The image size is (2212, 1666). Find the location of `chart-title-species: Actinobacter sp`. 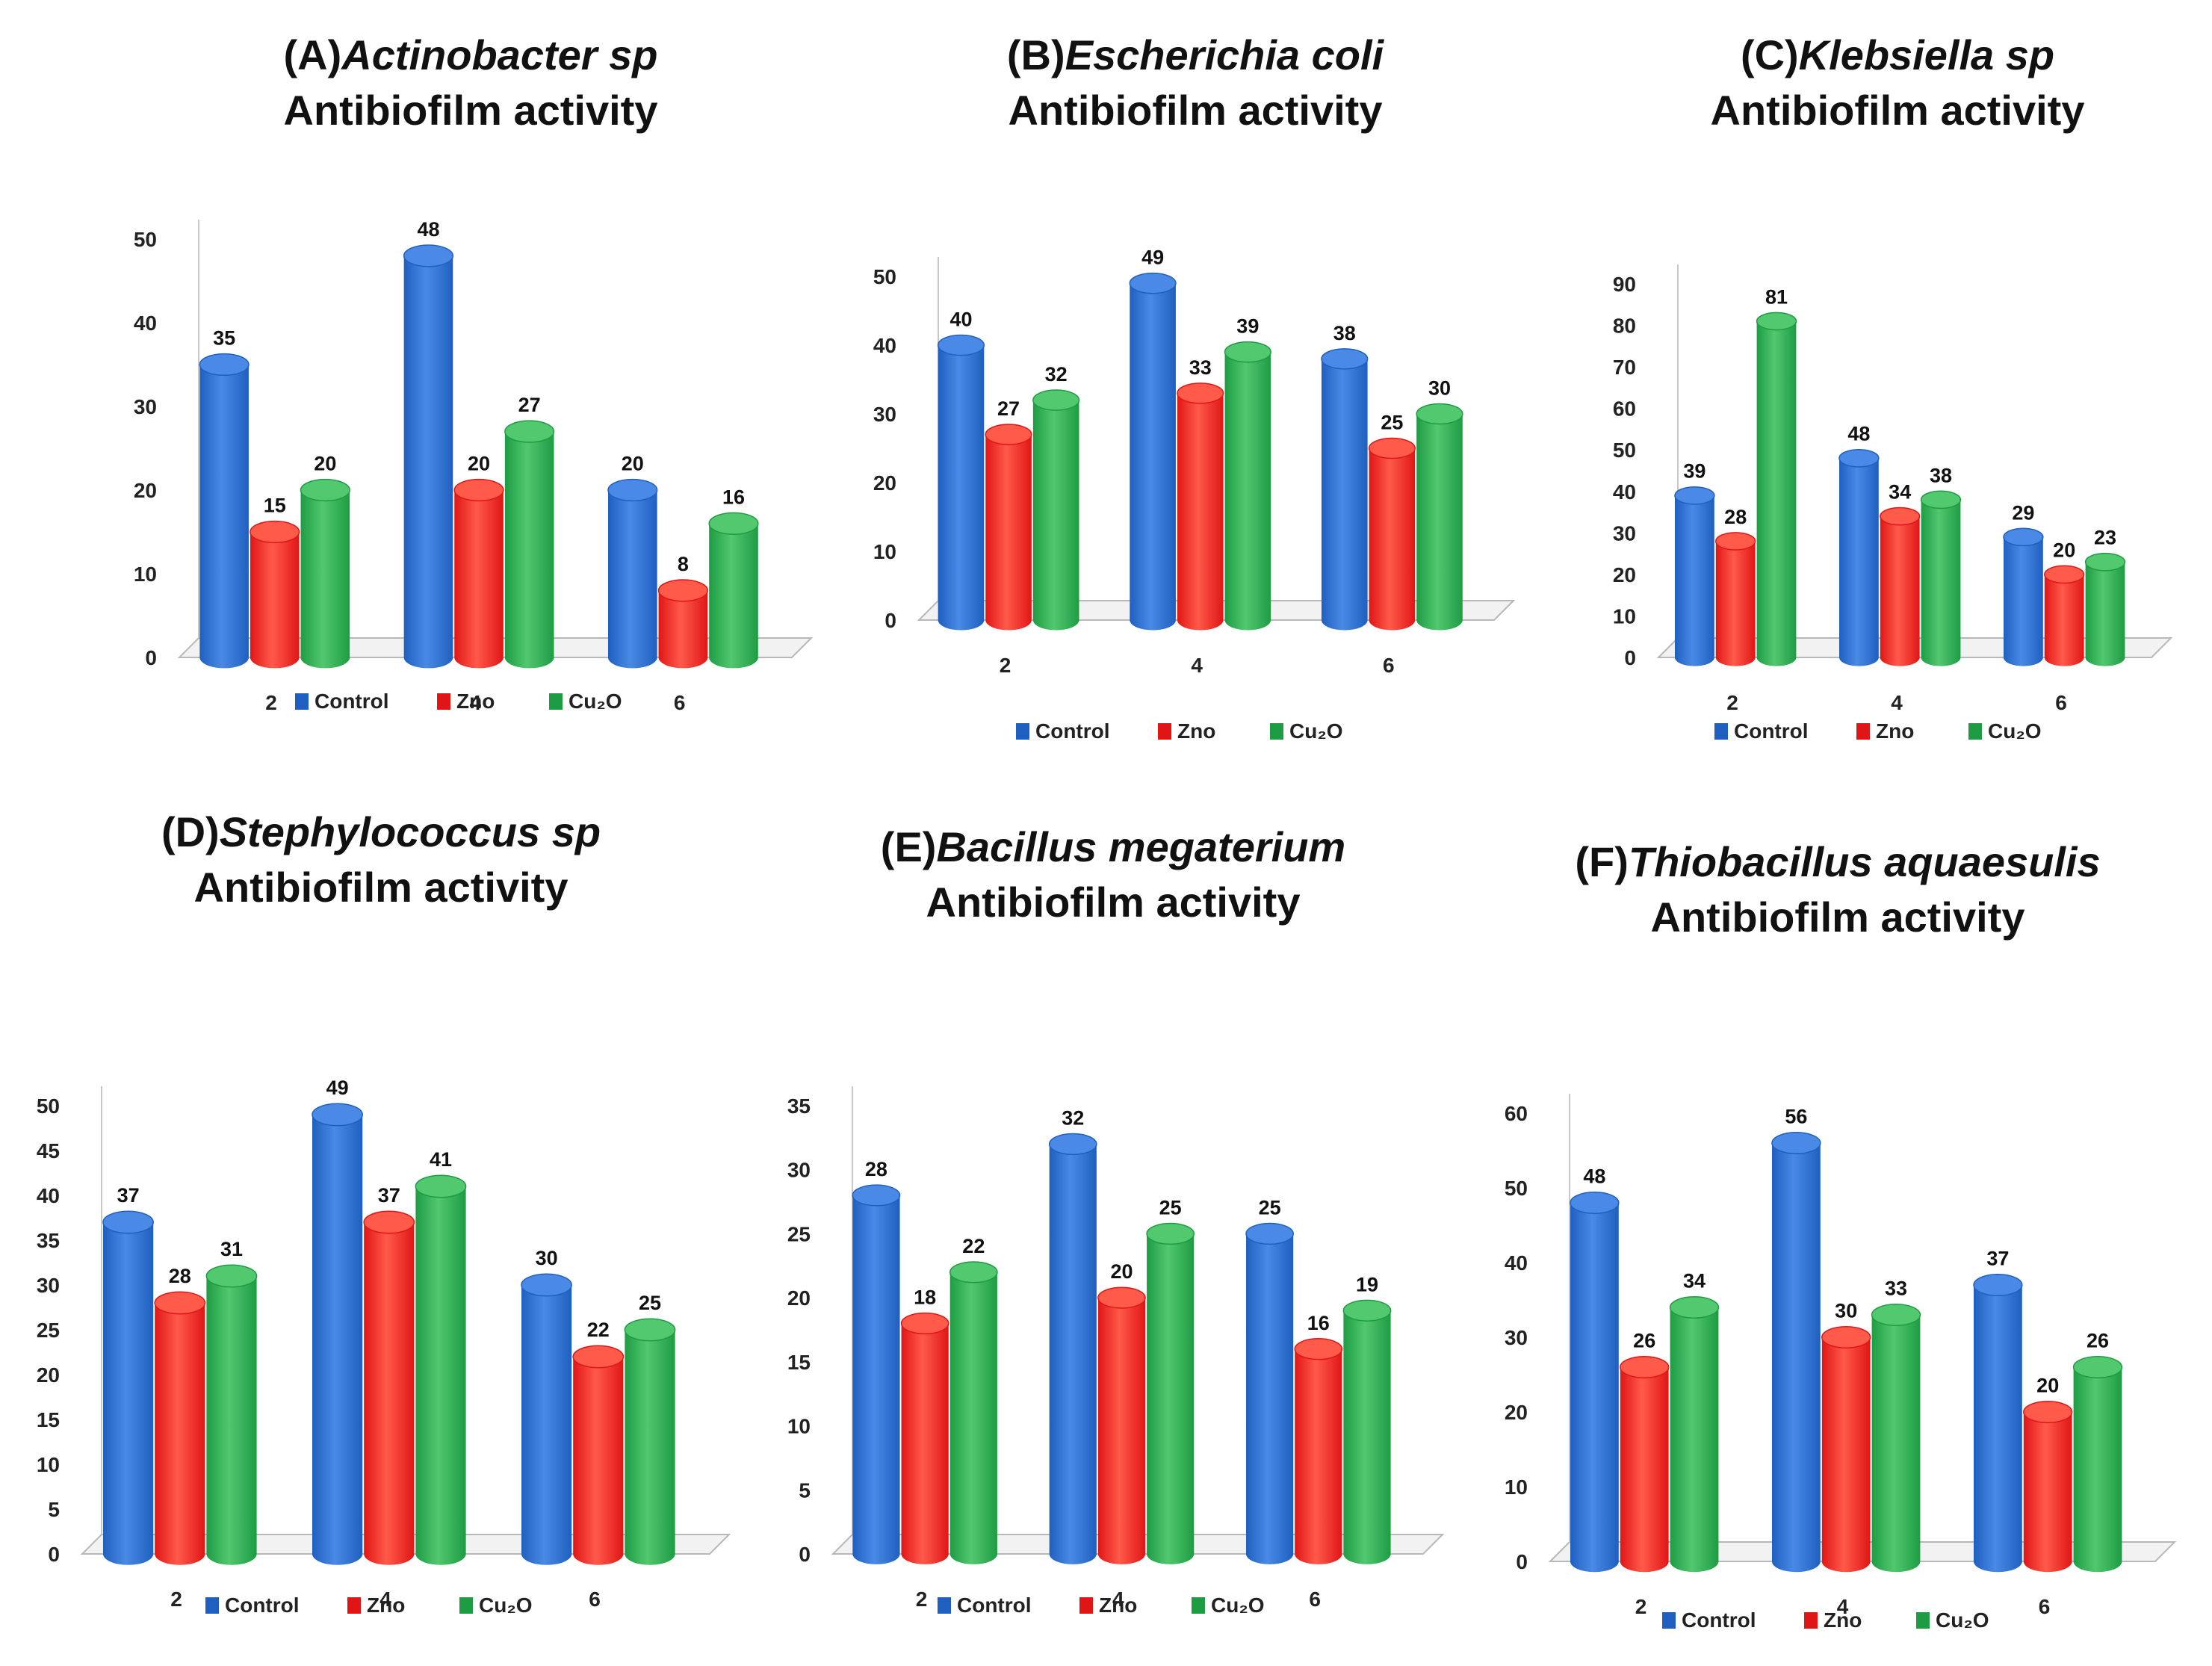

chart-title-species: Actinobacter sp is located at coordinates (499, 54).